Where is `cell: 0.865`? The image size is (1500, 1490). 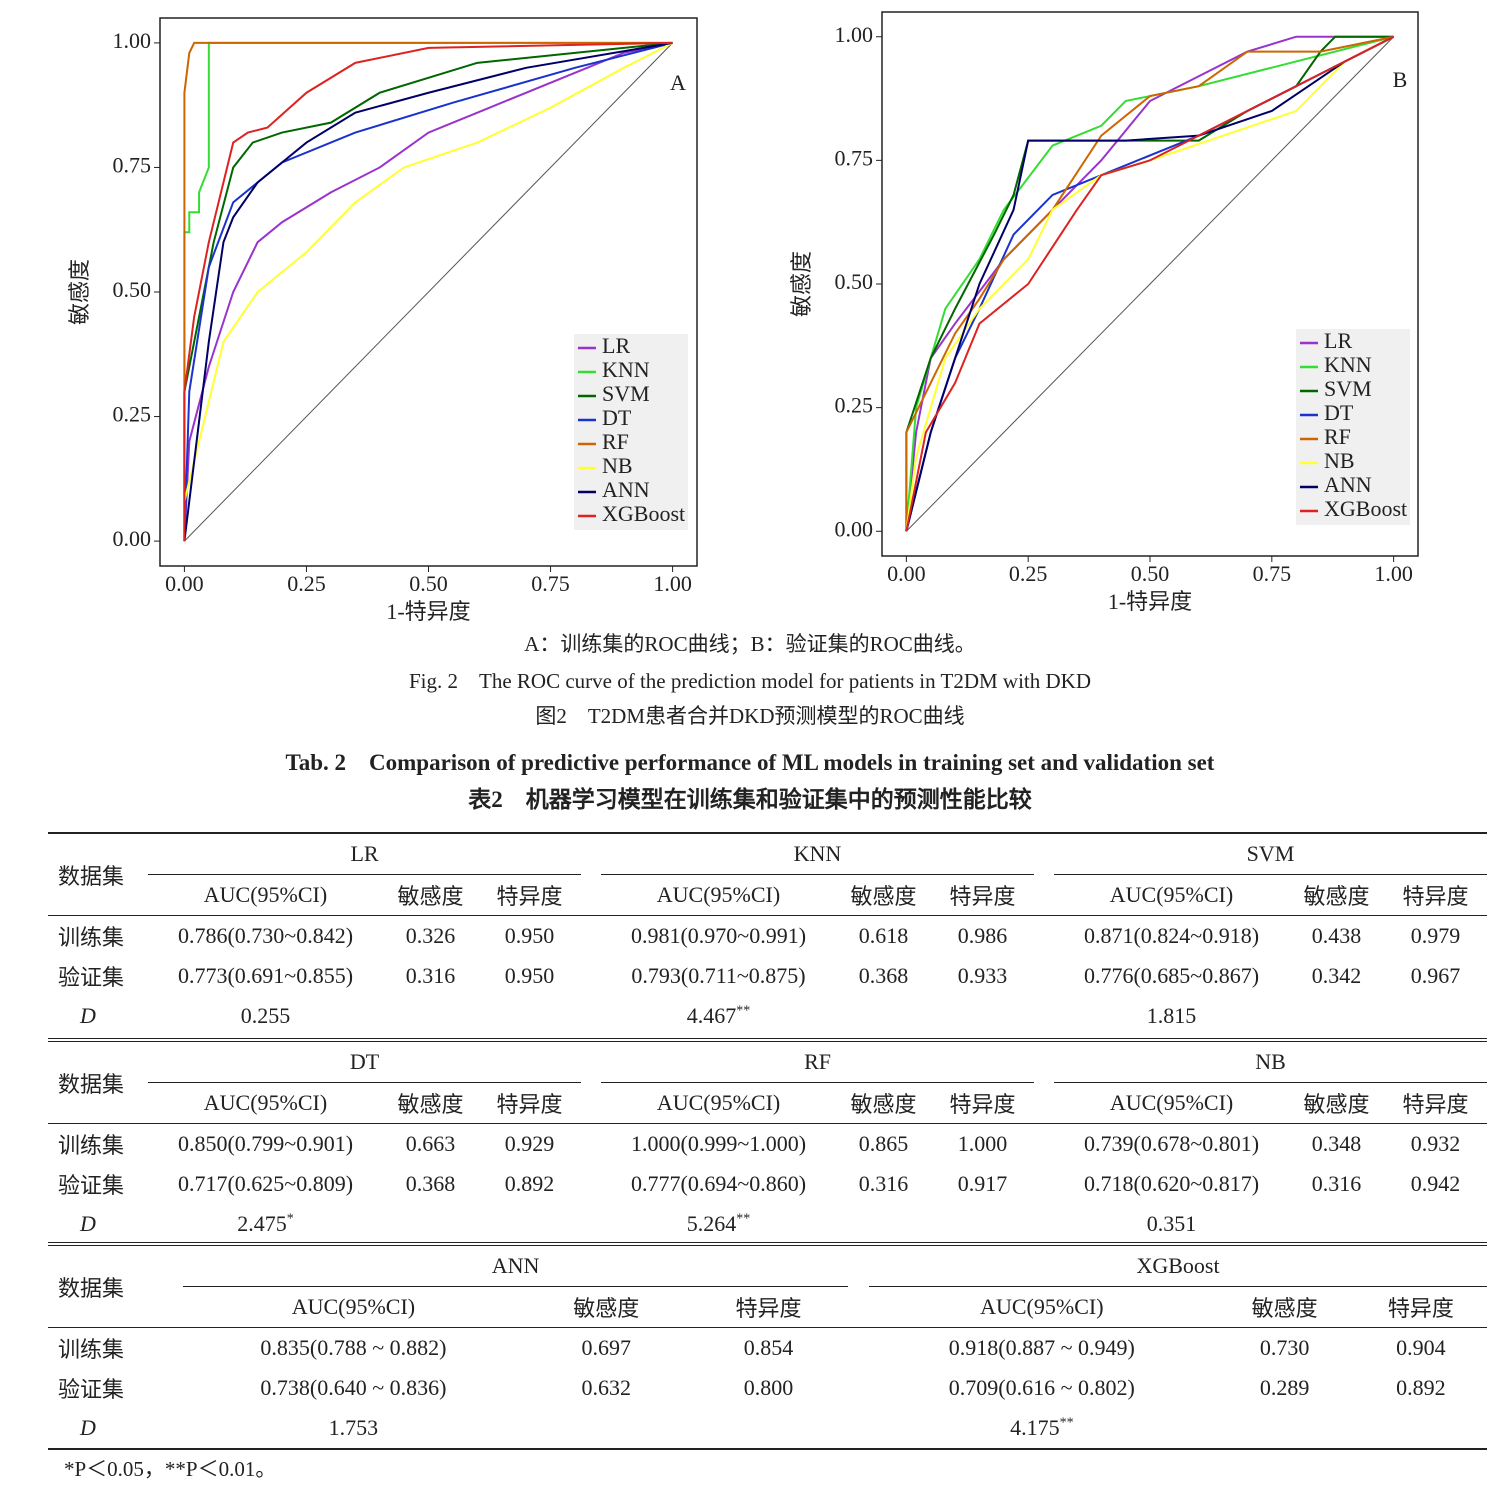 cell: 0.865 is located at coordinates (883, 1143).